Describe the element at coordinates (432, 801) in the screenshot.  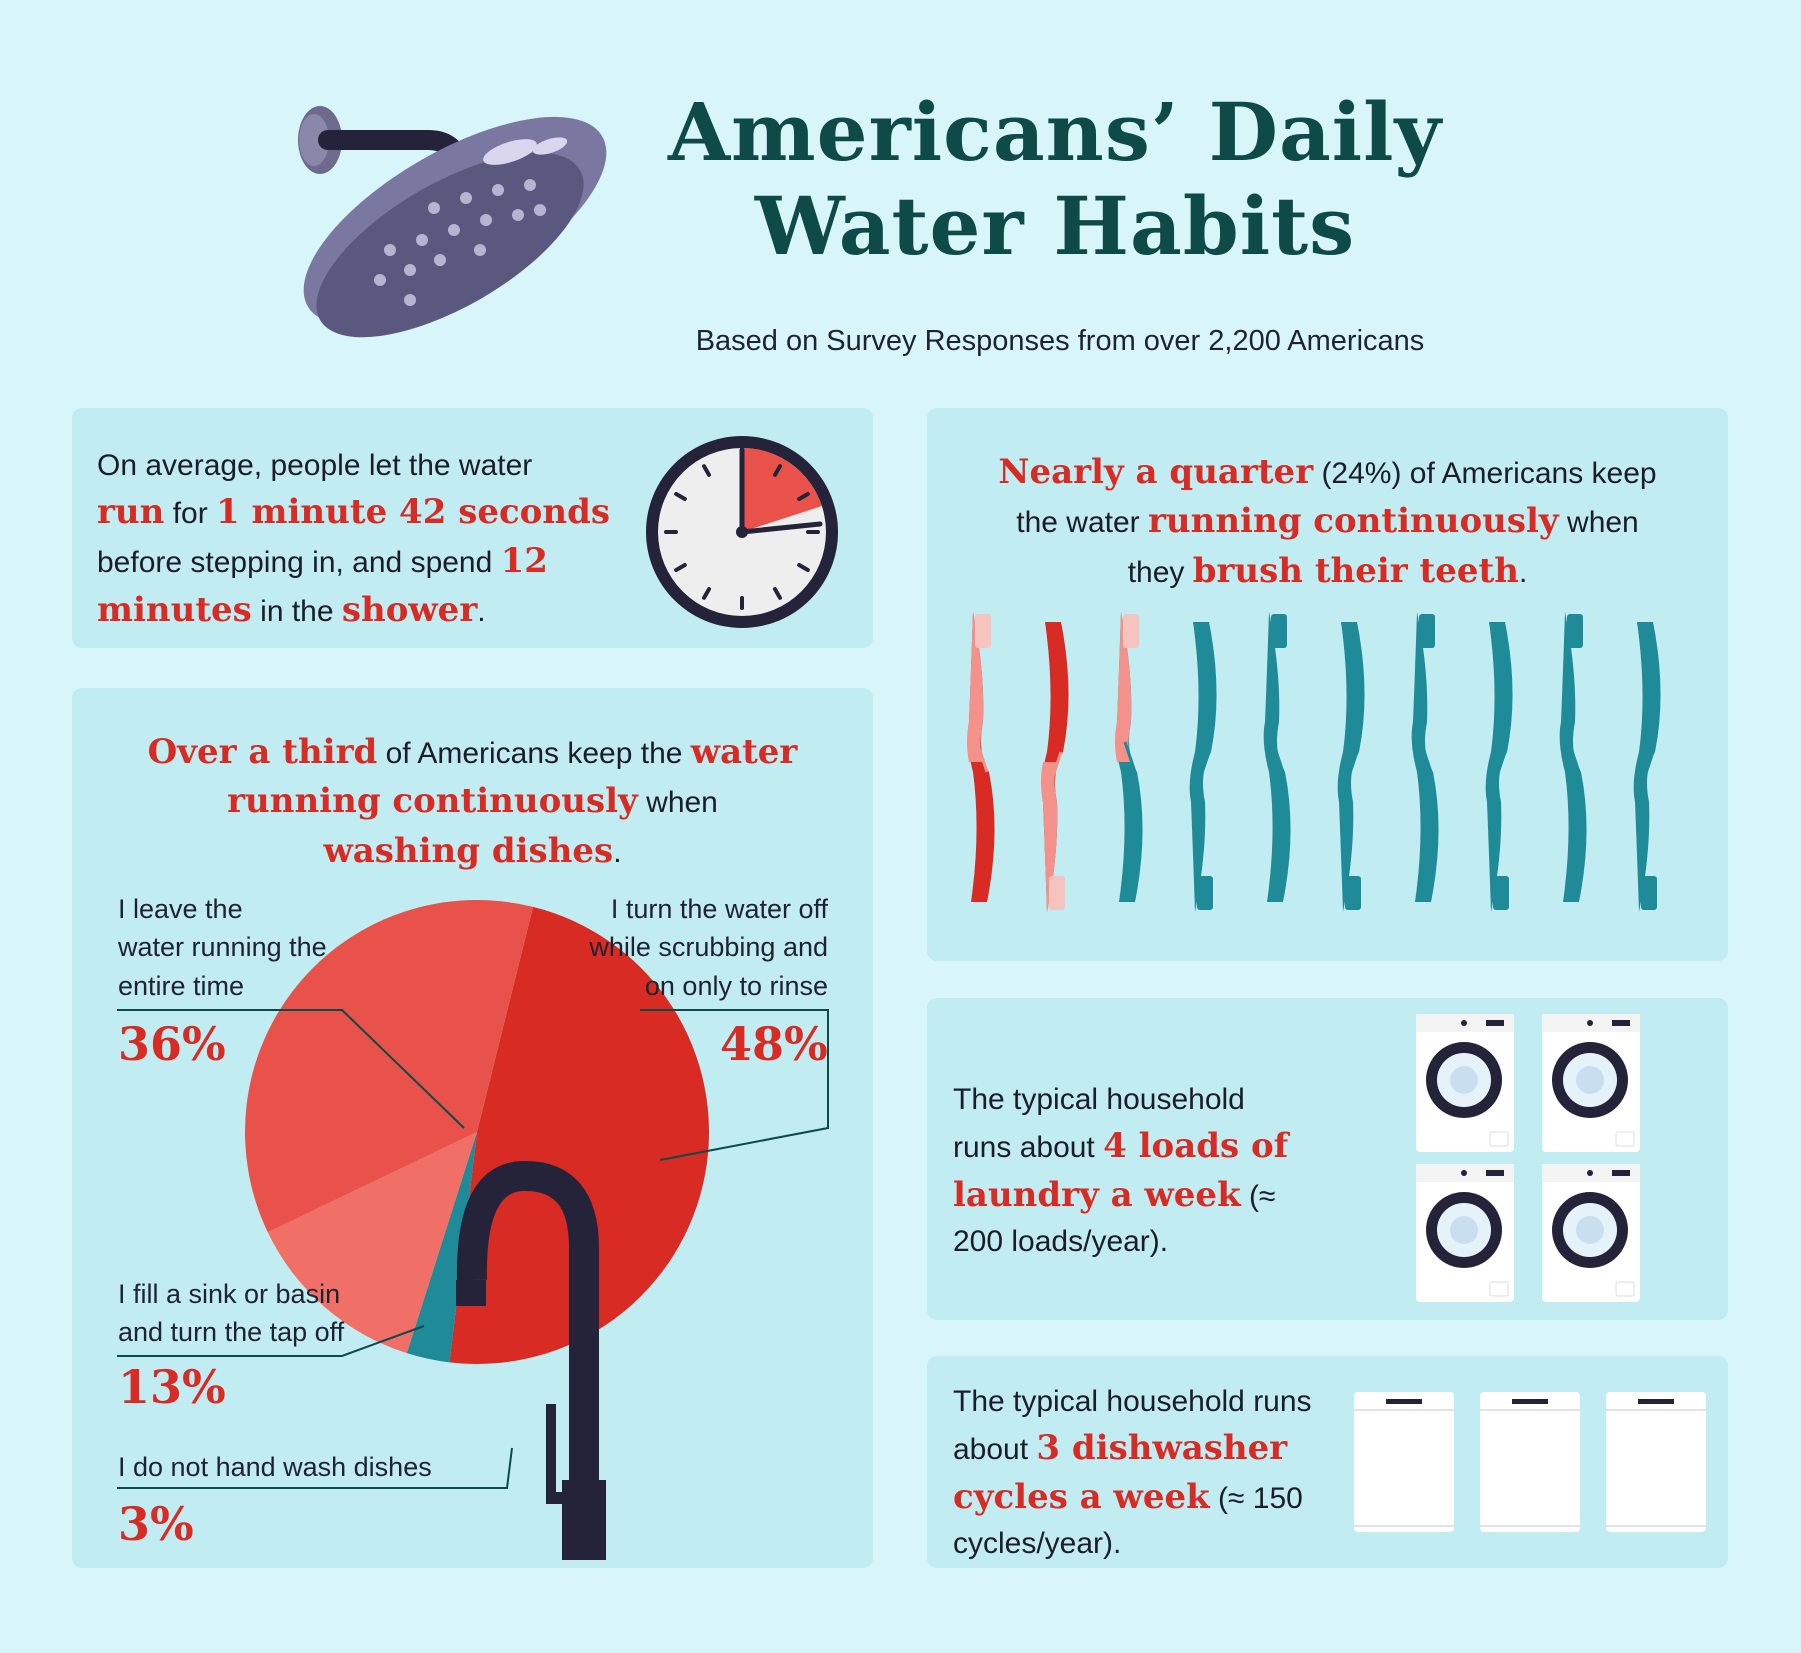
I see `dishes-highlight-running: running continuously` at that location.